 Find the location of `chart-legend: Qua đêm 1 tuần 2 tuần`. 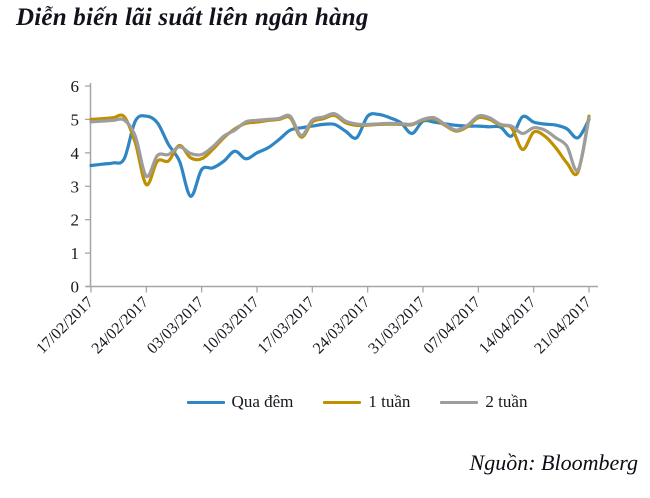

chart-legend: Qua đêm 1 tuần 2 tuần is located at coordinates (341, 402).